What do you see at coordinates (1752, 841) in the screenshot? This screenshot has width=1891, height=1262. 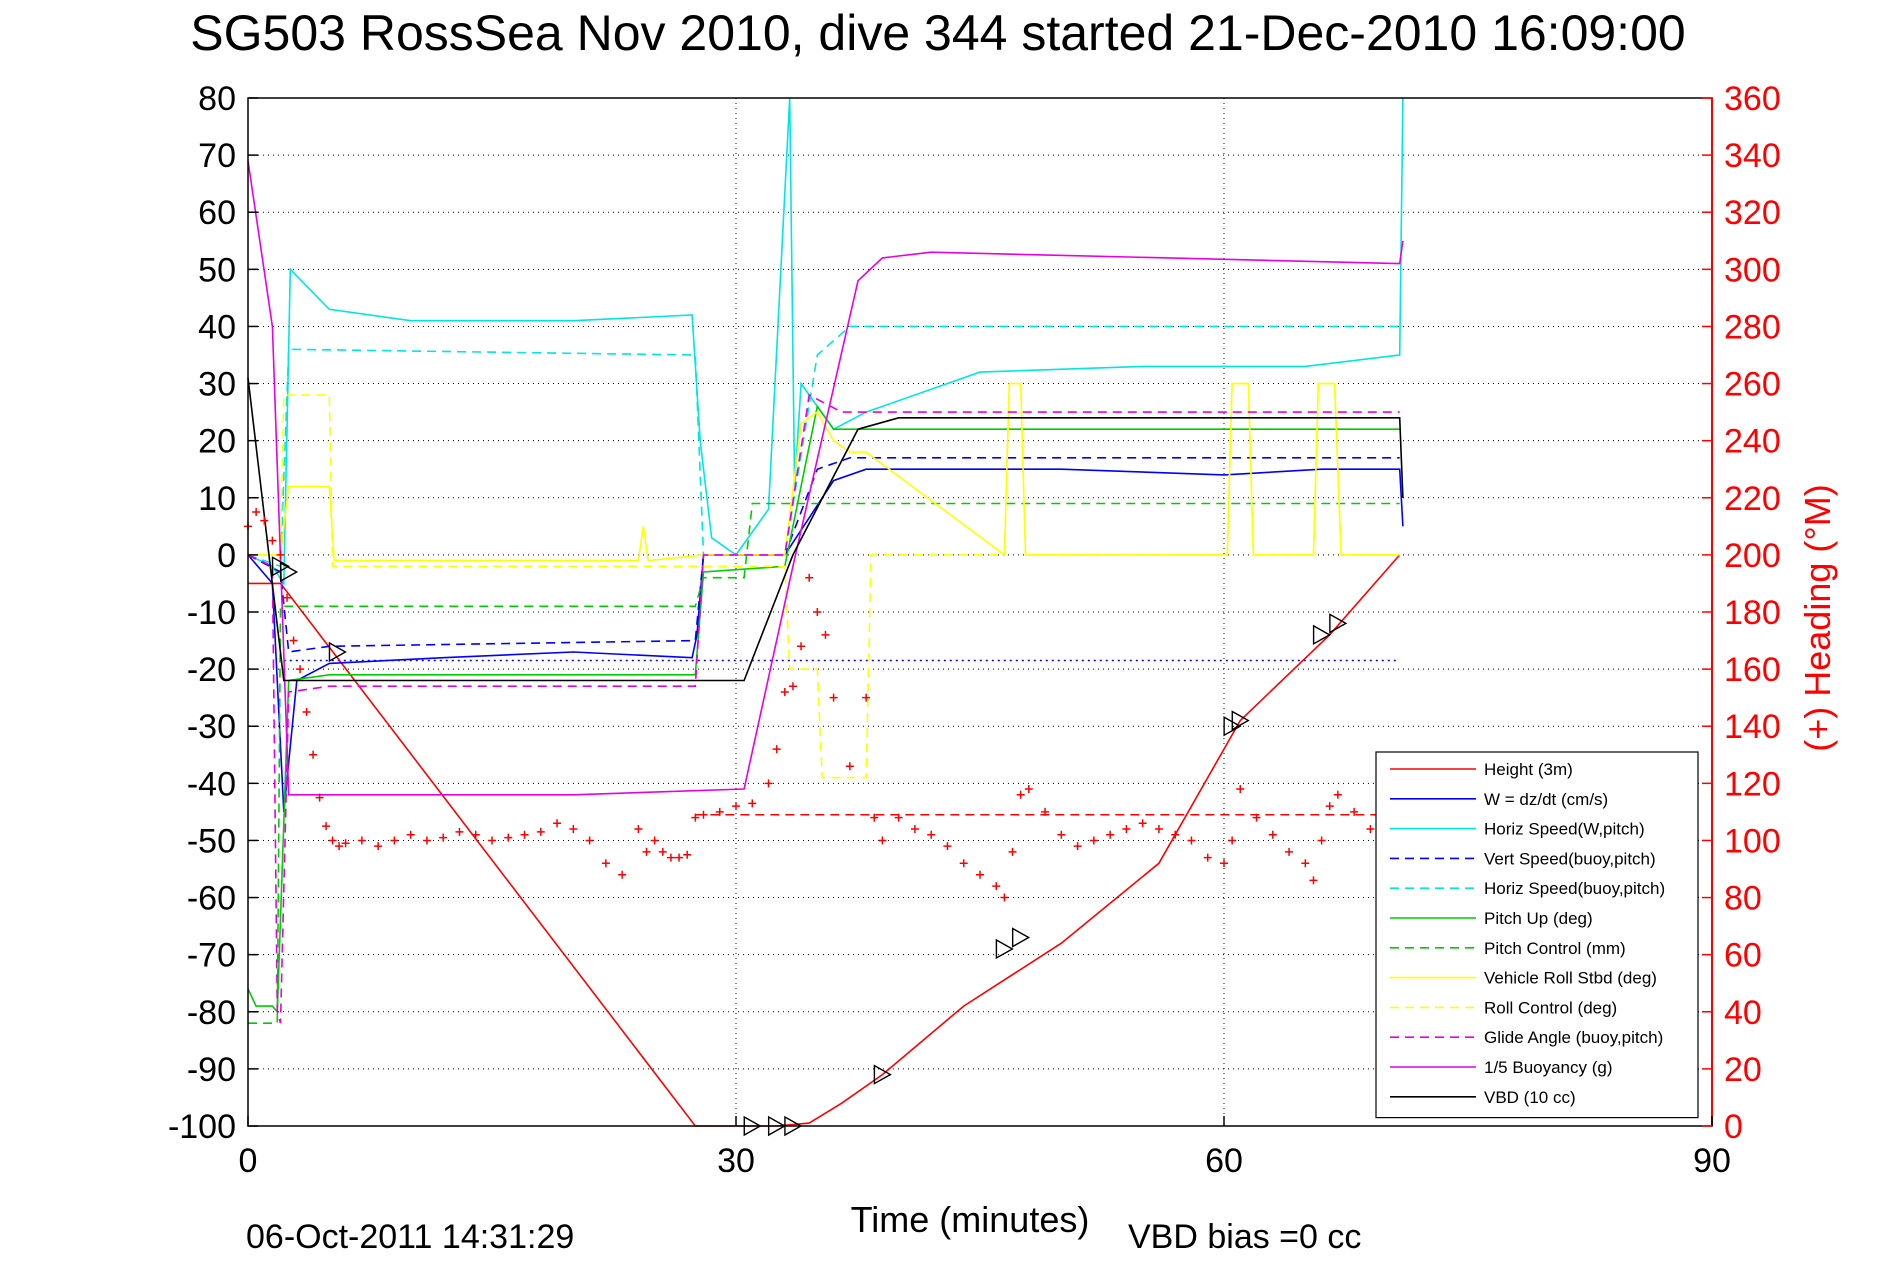 I see `y-right-tick-label: 100` at bounding box center [1752, 841].